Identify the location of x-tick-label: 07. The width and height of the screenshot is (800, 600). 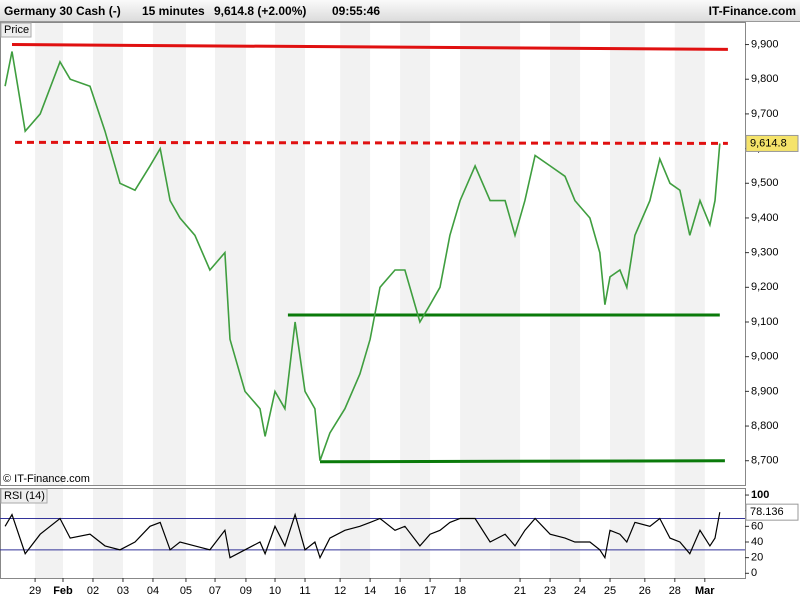
(215, 591).